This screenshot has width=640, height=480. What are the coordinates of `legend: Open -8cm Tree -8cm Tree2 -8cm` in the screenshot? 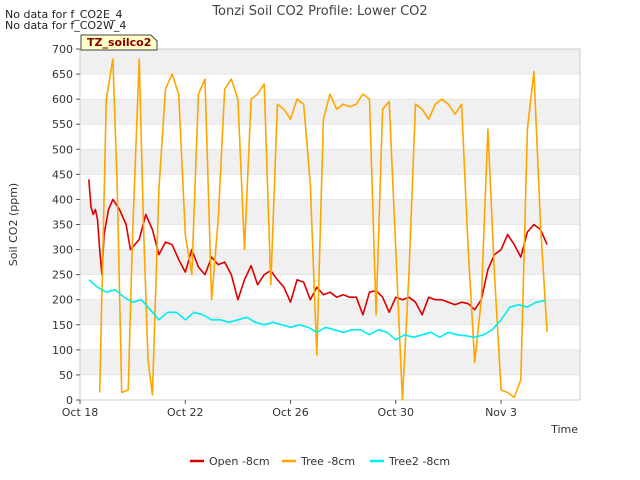 It's located at (320, 461).